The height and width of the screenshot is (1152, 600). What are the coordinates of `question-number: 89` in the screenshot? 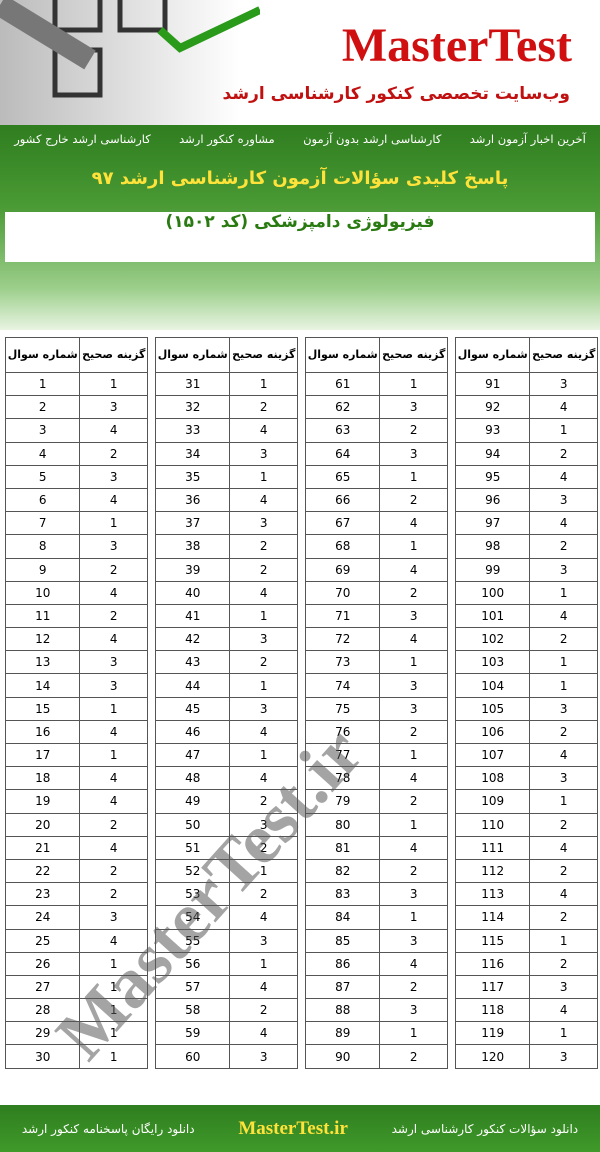 It's located at (342, 1033).